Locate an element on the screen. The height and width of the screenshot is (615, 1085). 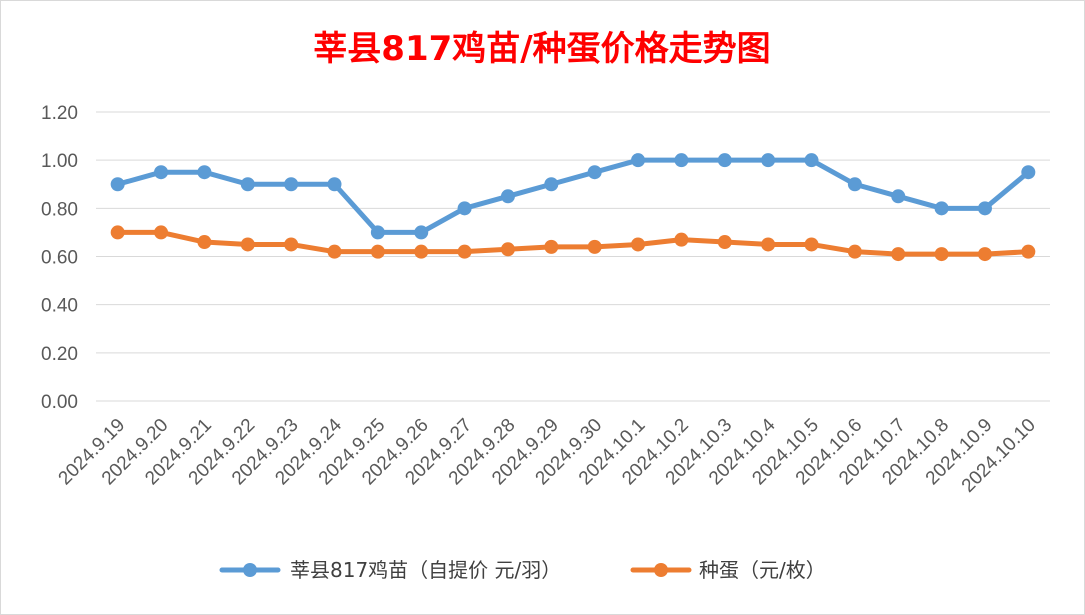
legend-item: 莘县817鸡苗（自提价 元/羽） is located at coordinates (390, 570).